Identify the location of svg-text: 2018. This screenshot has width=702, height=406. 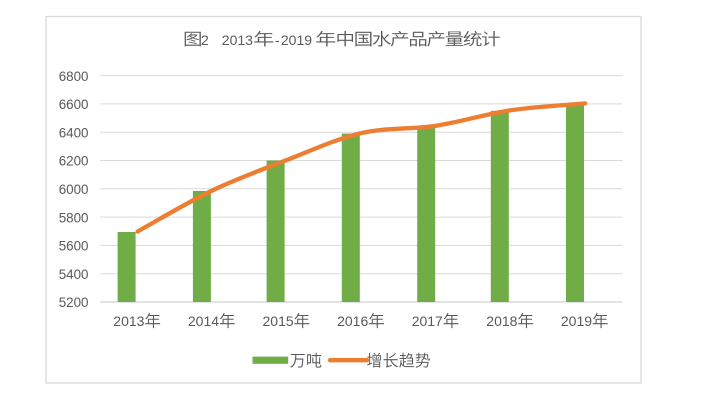
(501, 321).